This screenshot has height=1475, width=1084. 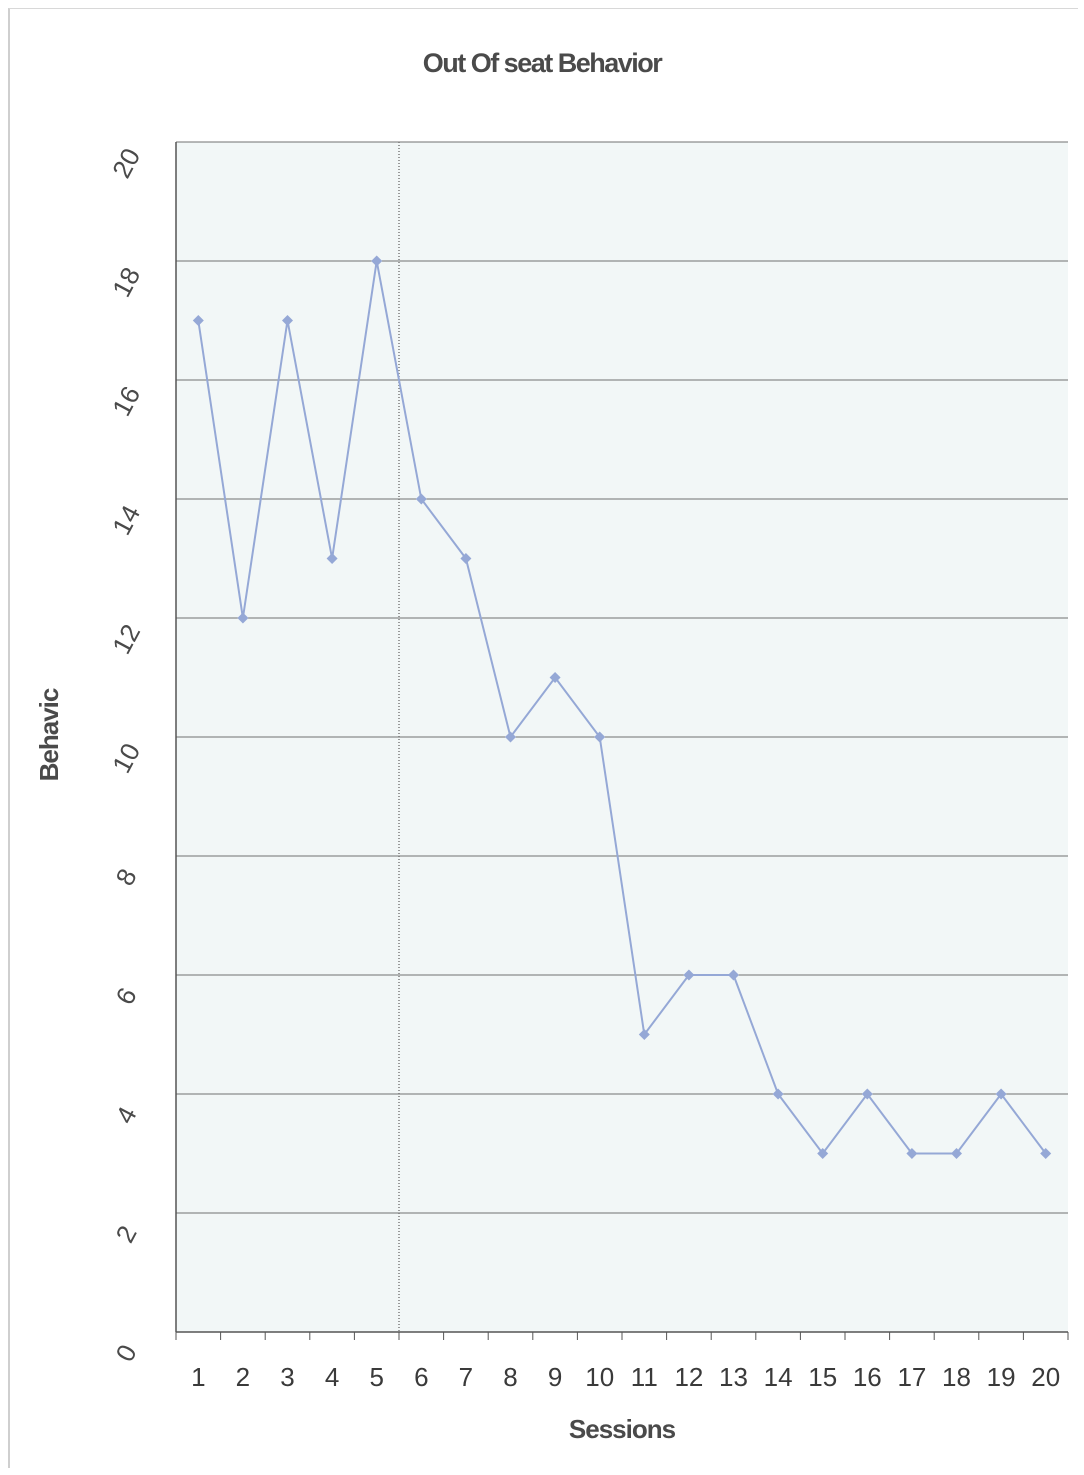 What do you see at coordinates (867, 1377) in the screenshot?
I see `x-tick-label: 16` at bounding box center [867, 1377].